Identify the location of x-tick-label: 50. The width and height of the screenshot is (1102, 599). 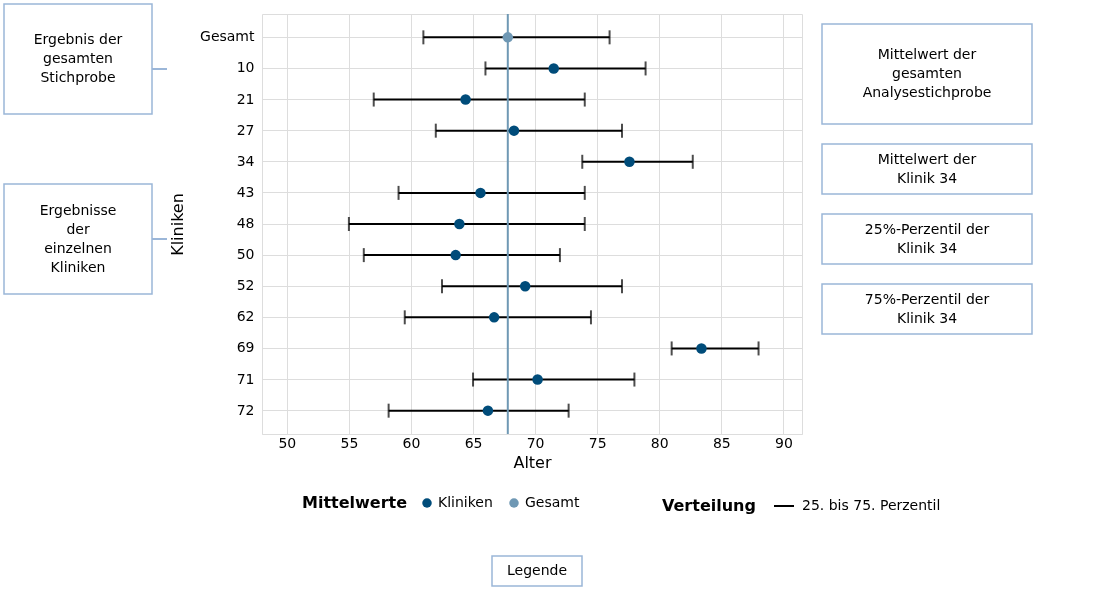
(287, 442).